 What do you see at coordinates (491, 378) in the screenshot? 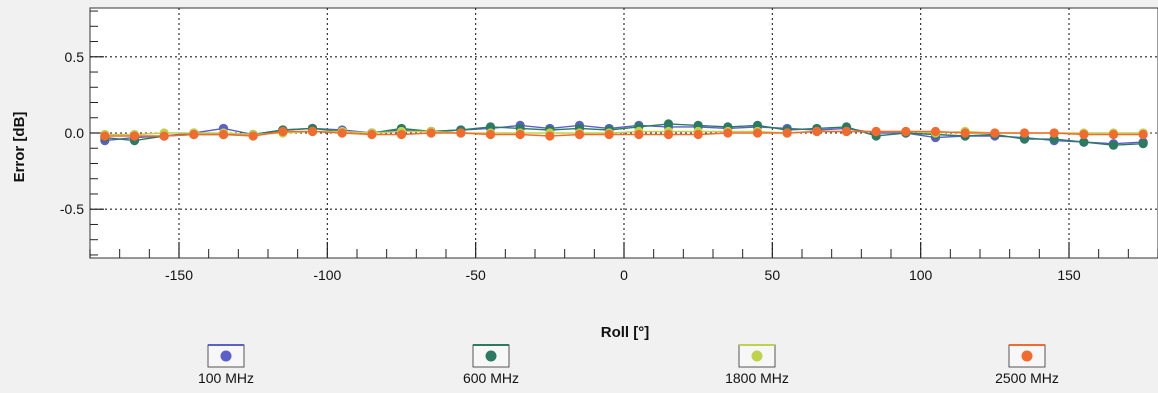
I see `legend-label-600-mhz: 600 MHz` at bounding box center [491, 378].